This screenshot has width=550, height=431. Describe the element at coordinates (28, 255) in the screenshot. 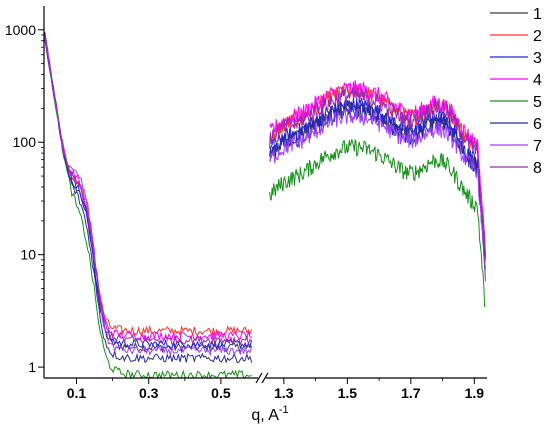

I see `y-tick-label: 10` at that location.